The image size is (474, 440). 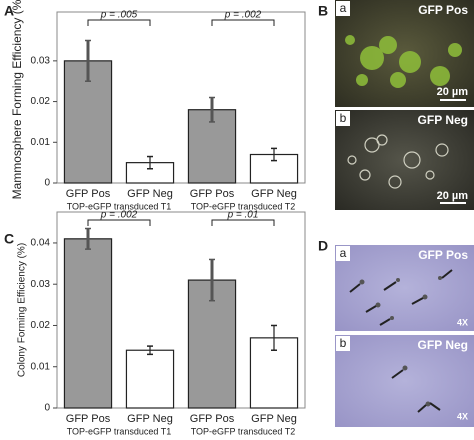 I want to click on panel-label: B, so click(x=323, y=11).